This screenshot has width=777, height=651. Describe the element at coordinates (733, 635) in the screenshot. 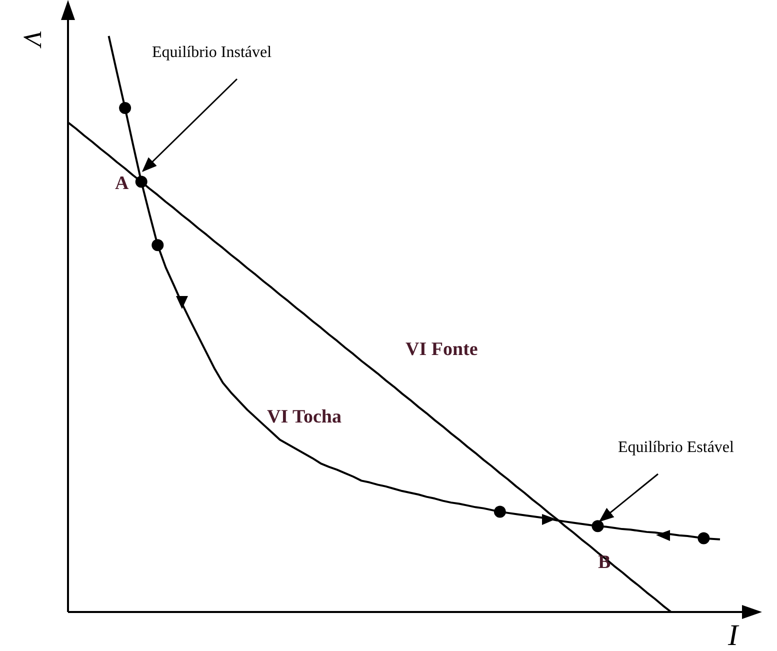

I see `x-axis-title: I` at that location.